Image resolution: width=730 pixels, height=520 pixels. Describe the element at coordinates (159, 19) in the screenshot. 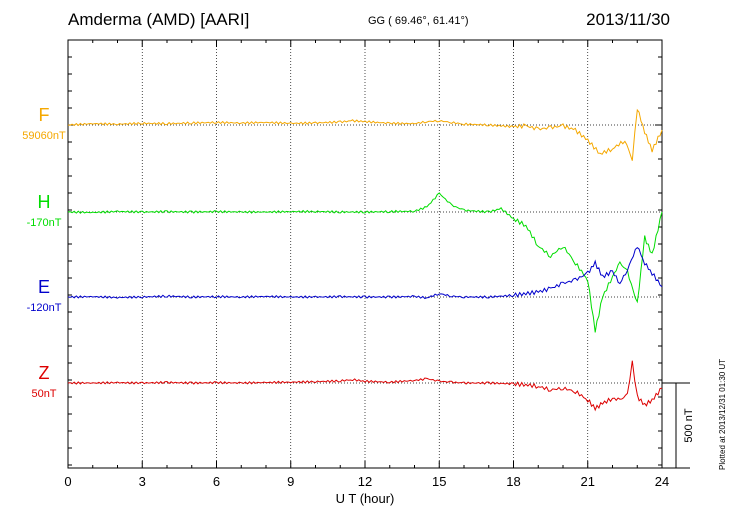

I see `station-title: Amderma (AMD) [AARI]` at that location.